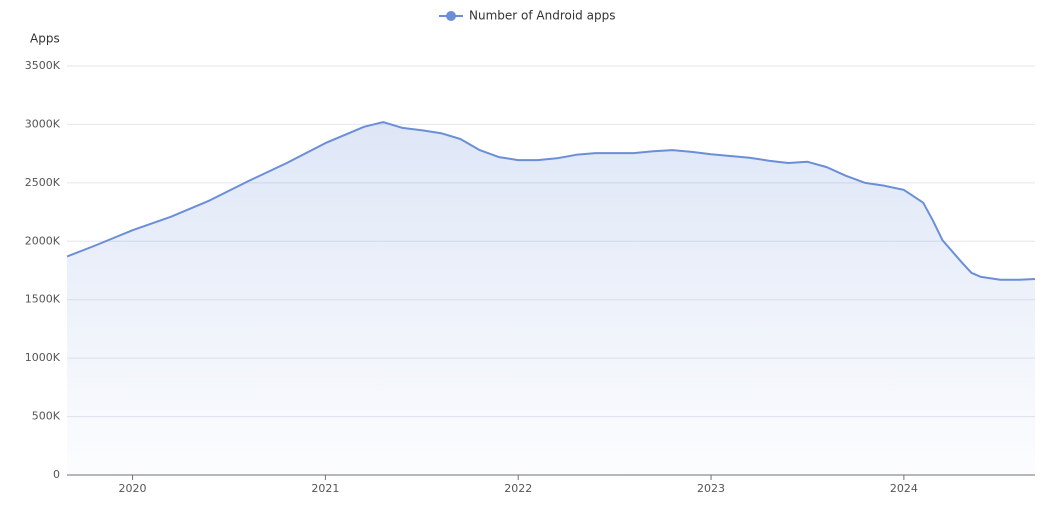 This screenshot has height=506, width=1053. What do you see at coordinates (133, 488) in the screenshot?
I see `x-tick-label: 2020` at bounding box center [133, 488].